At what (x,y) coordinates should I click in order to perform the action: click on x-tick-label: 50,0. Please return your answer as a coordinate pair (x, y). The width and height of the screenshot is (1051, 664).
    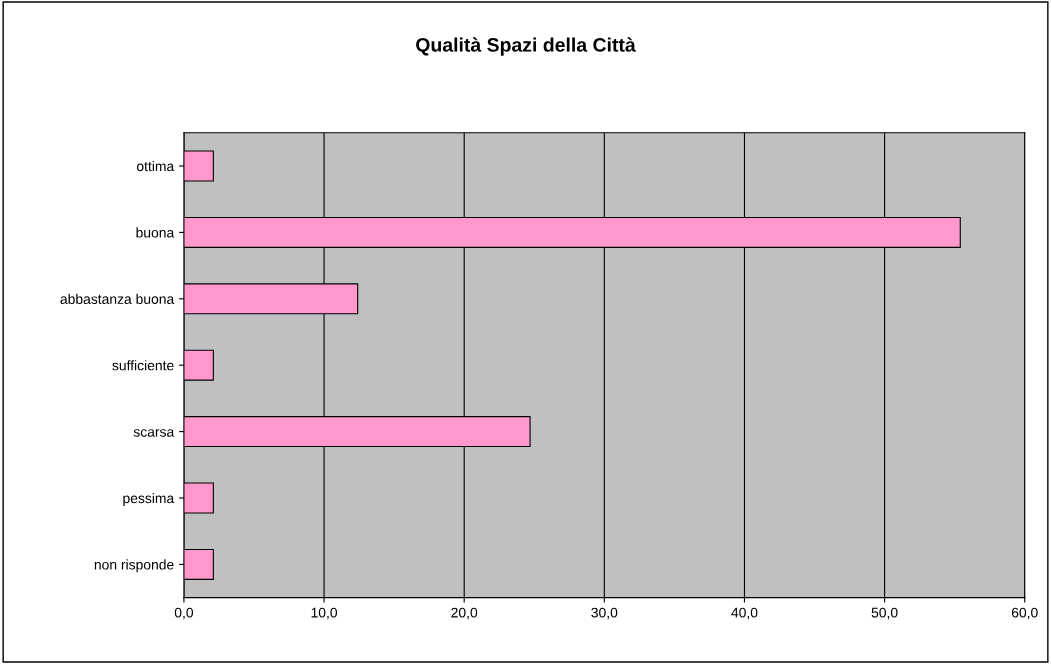
    Looking at the image, I should click on (884, 613).